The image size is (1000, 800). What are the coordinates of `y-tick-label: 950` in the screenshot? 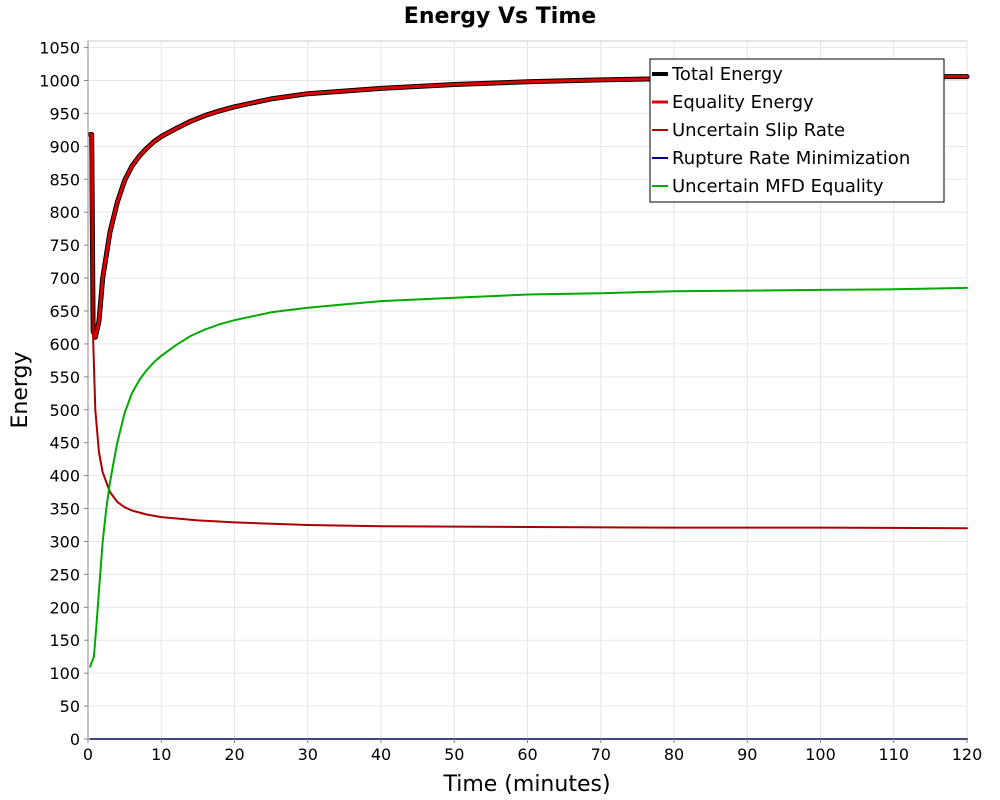 It's located at (64, 113).